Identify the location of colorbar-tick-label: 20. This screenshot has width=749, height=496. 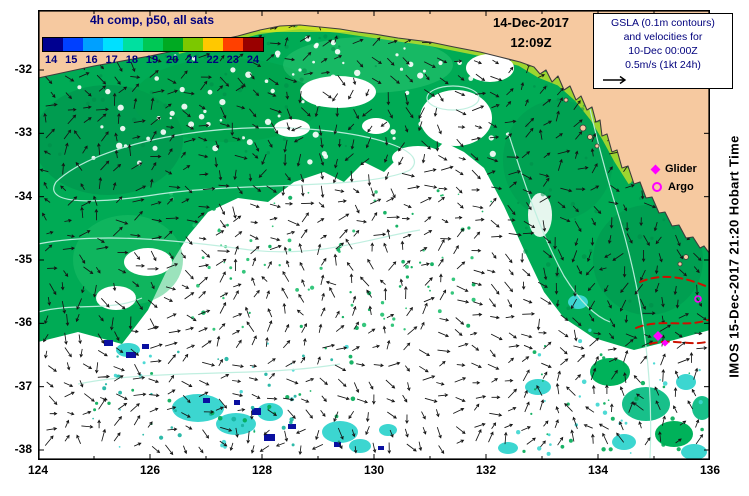
(172, 60).